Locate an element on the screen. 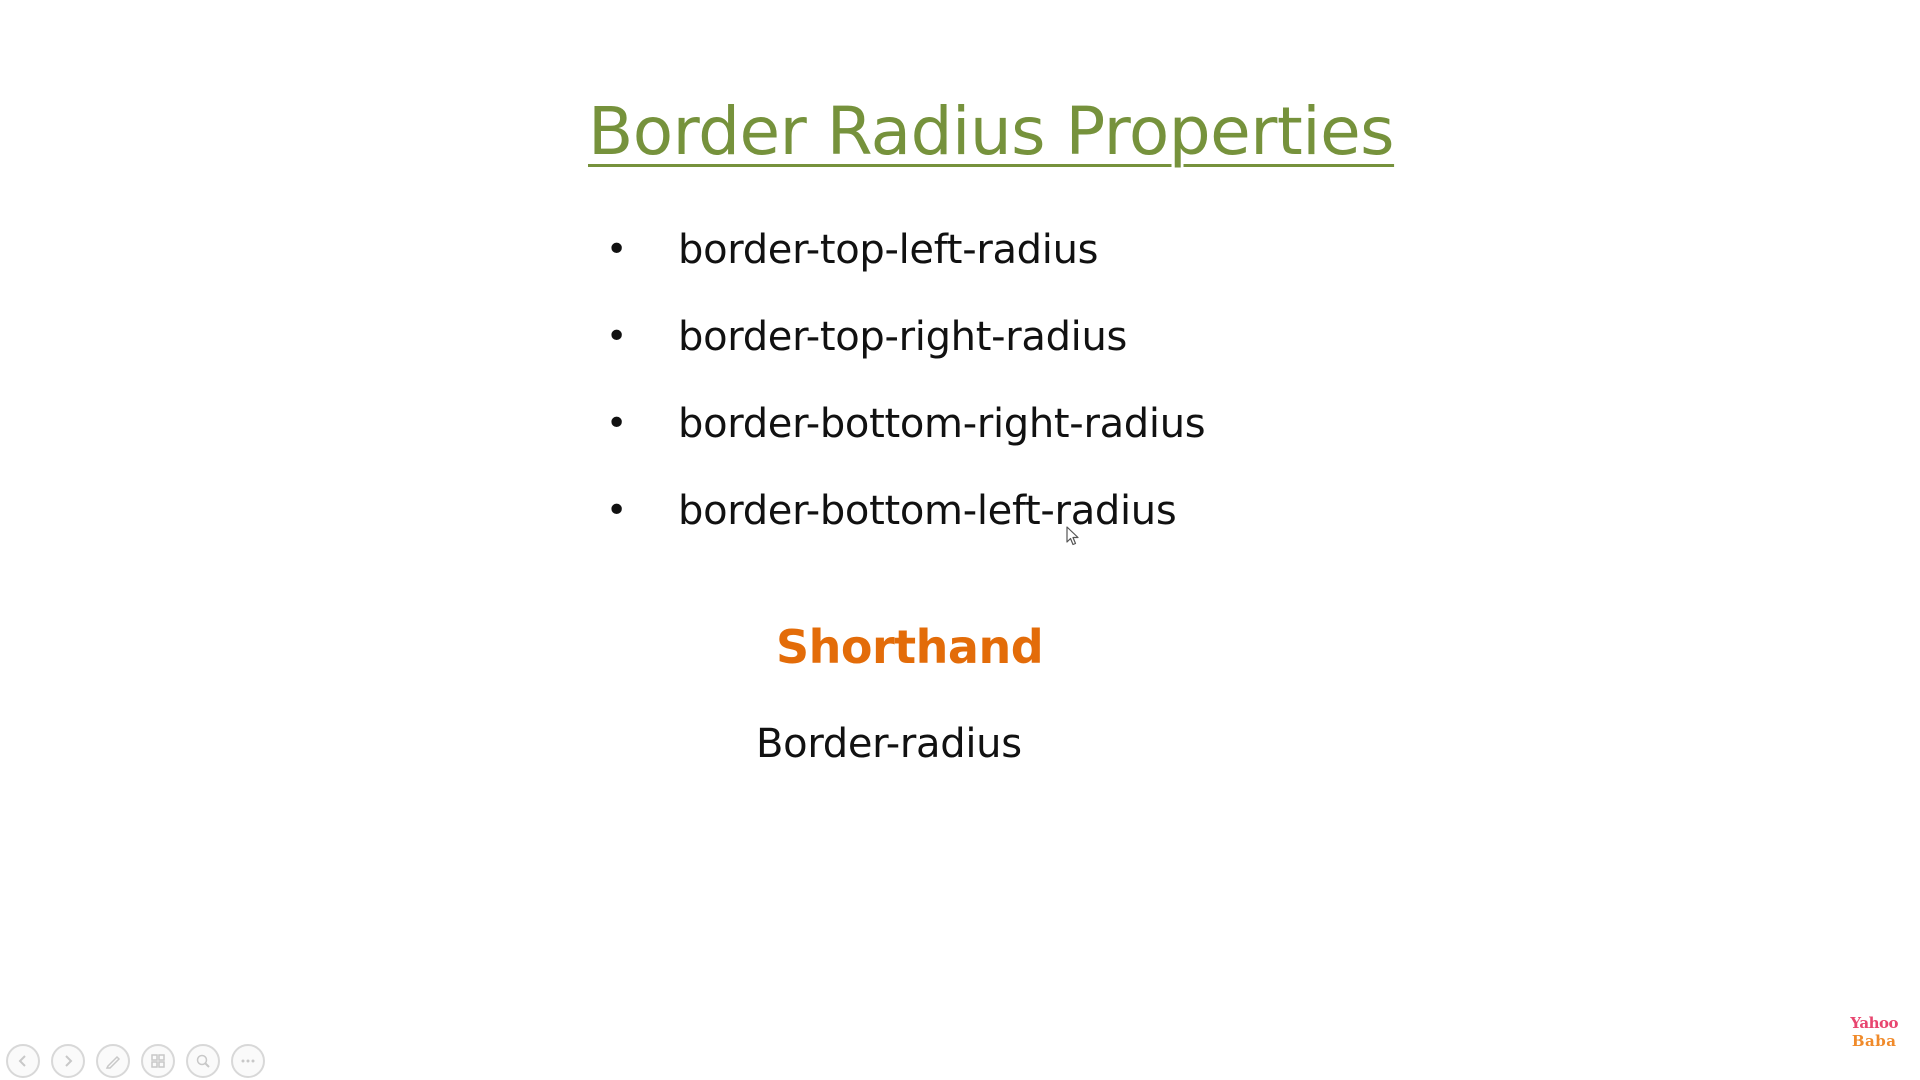  shorthand-heading: Shorthand is located at coordinates (910, 647).